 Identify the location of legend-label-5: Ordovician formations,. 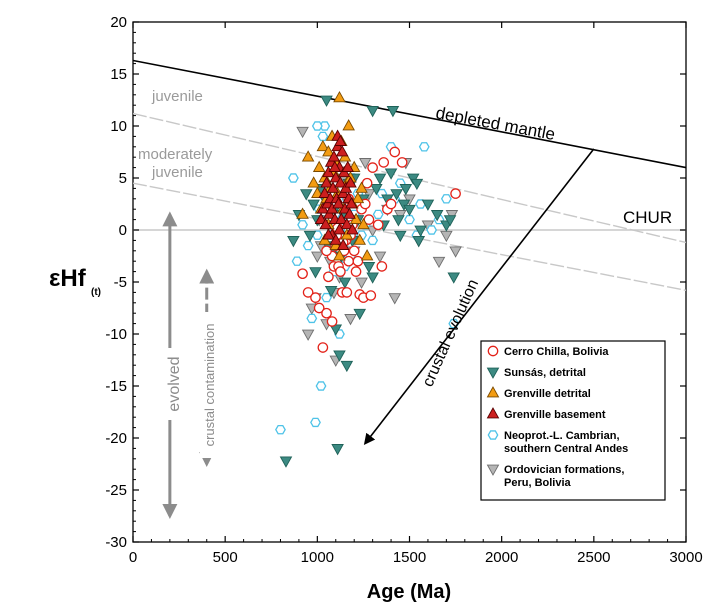
(564, 470).